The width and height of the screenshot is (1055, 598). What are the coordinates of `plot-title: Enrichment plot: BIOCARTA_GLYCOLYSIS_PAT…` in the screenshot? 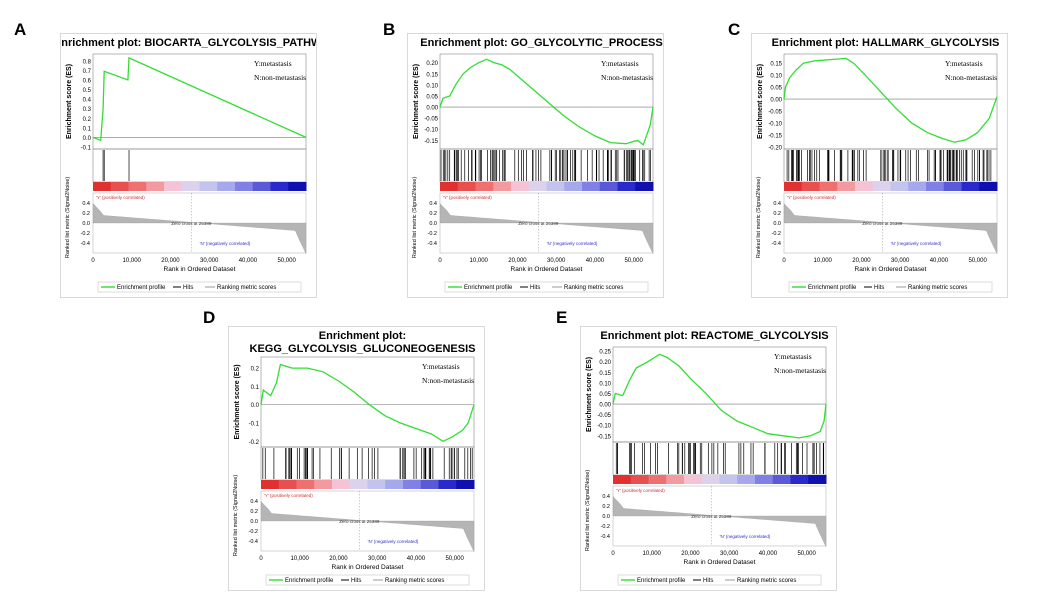 It's located at (188, 43).